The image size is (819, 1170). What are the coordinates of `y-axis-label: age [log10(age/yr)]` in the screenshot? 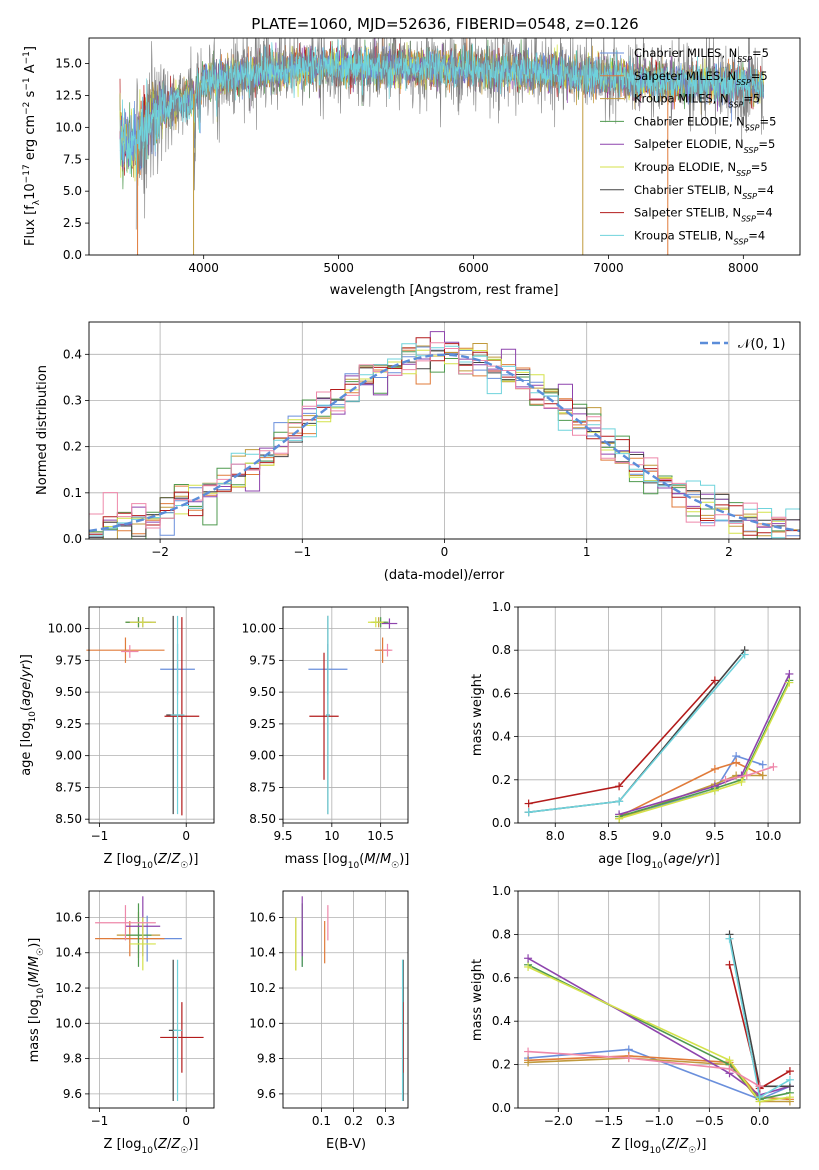 It's located at (28, 715).